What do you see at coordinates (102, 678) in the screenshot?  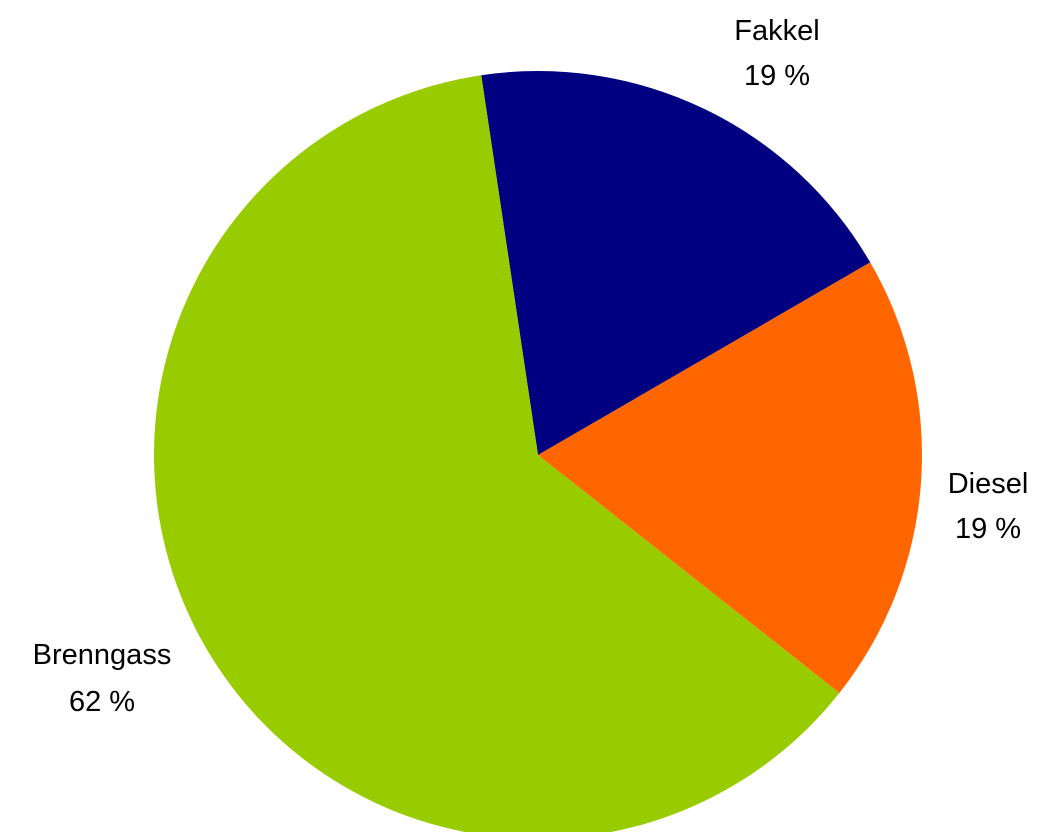 I see `slice-label-brenngass: Brenngass 62 %` at bounding box center [102, 678].